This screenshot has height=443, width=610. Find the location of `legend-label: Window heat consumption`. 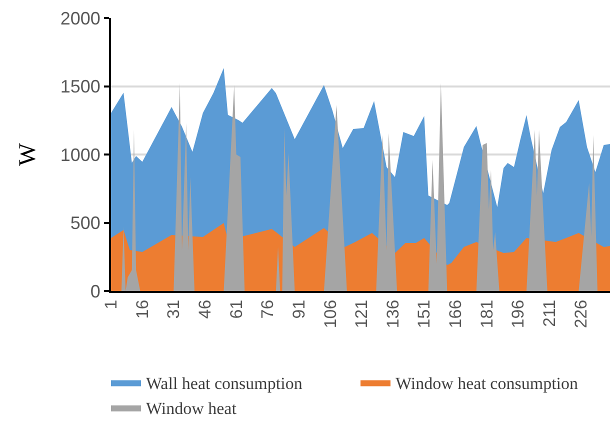

legend-label: Window heat consumption is located at coordinates (487, 383).